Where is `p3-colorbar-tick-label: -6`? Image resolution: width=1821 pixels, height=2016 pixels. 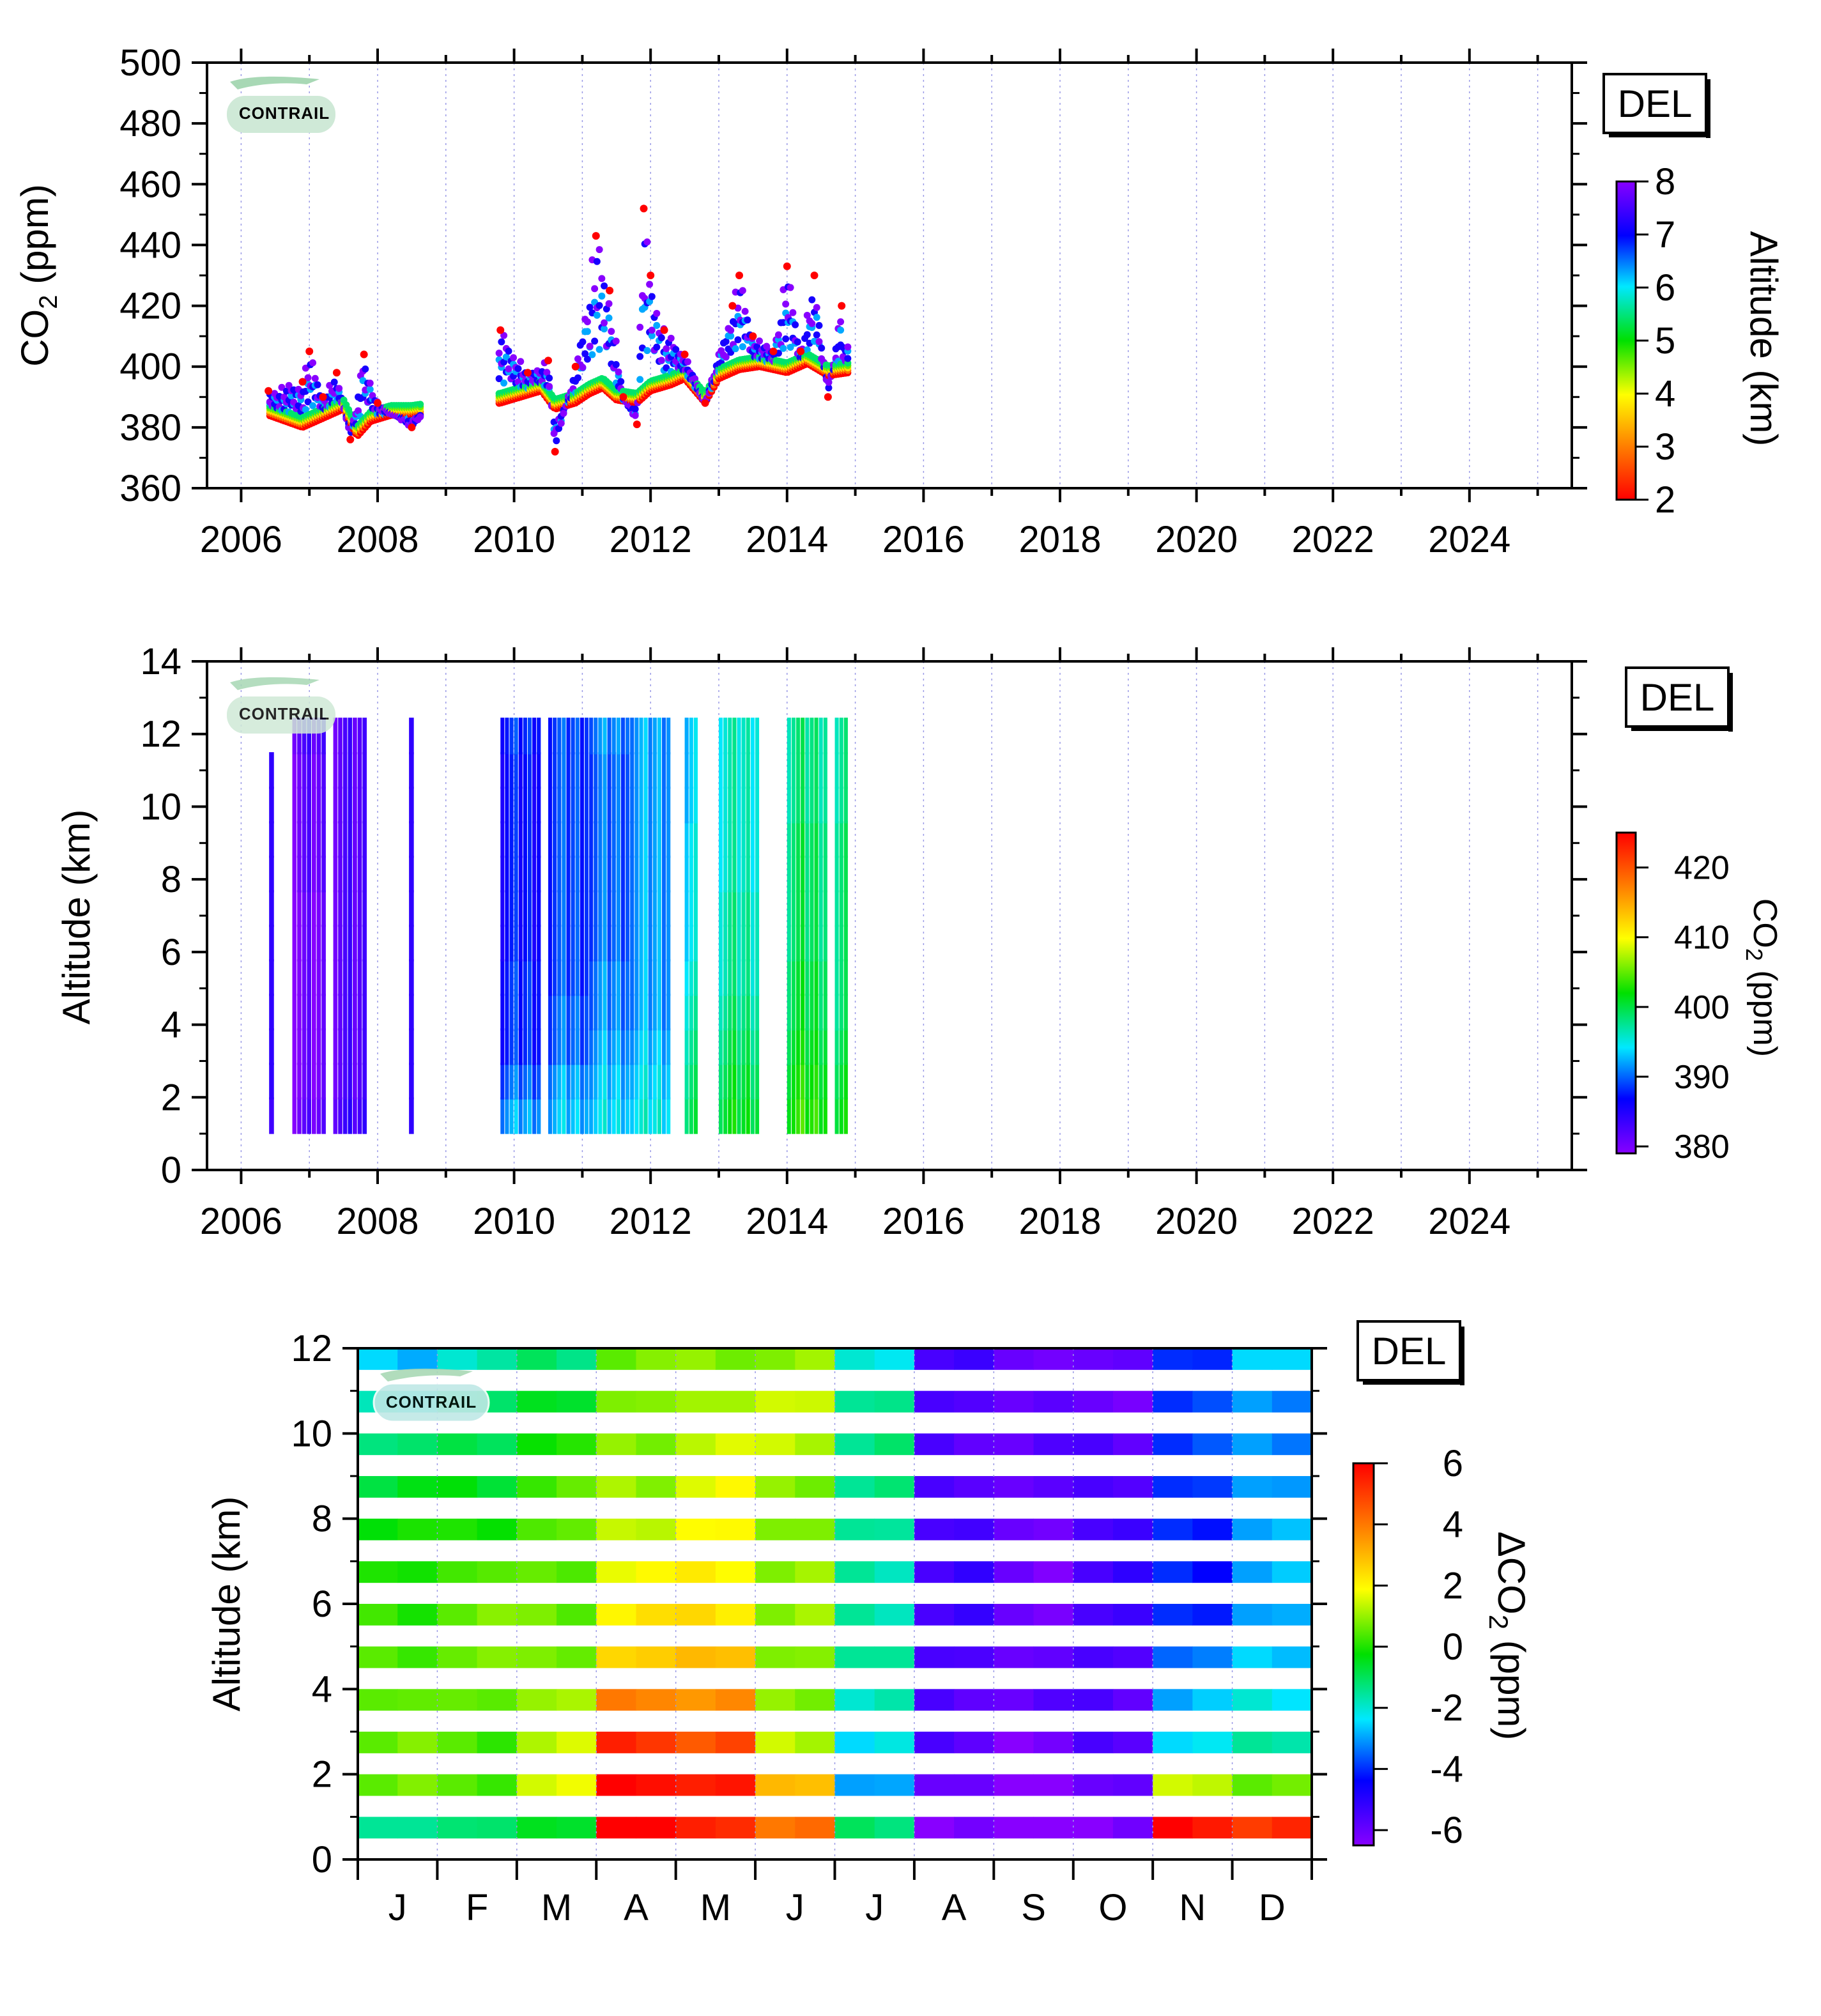 p3-colorbar-tick-label: -6 is located at coordinates (1446, 1831).